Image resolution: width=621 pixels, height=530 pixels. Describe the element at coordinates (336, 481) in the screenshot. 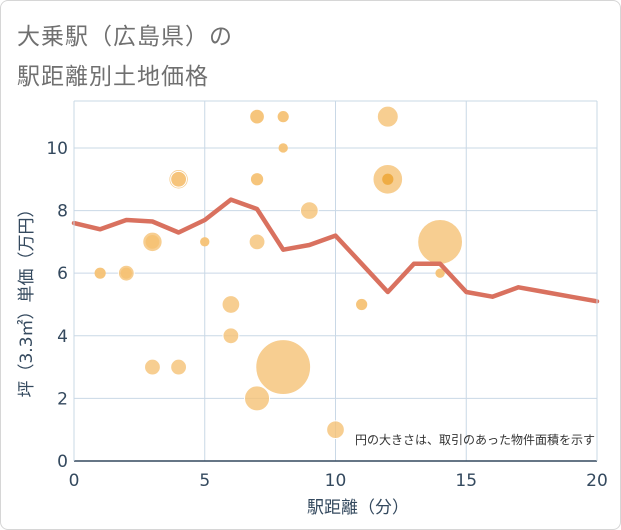

I see `x-tick-label: 10` at that location.